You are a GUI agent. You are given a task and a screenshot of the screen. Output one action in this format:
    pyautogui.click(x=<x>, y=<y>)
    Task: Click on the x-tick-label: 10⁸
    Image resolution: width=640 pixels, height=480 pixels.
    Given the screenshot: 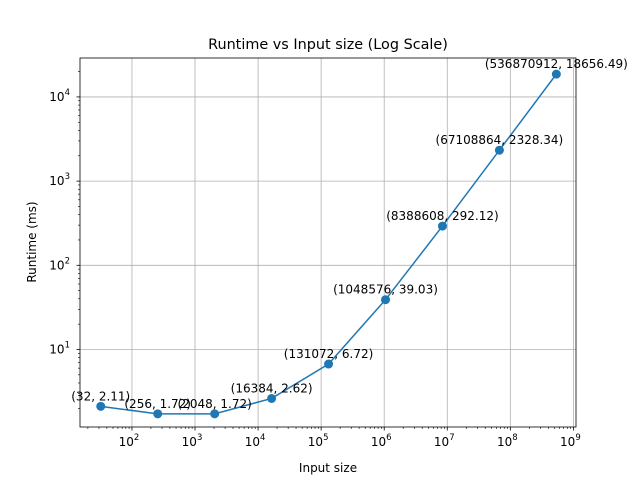 What is the action you would take?
    pyautogui.click(x=507, y=441)
    